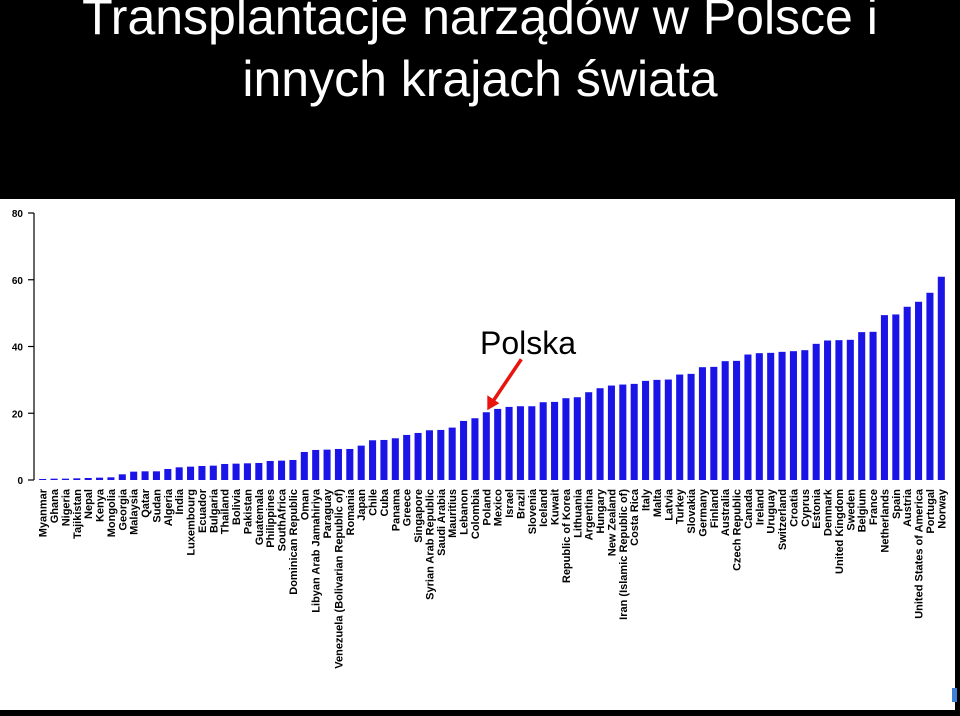 The image size is (960, 716). What do you see at coordinates (305, 504) in the screenshot?
I see `x-tick-label: Oman` at bounding box center [305, 504].